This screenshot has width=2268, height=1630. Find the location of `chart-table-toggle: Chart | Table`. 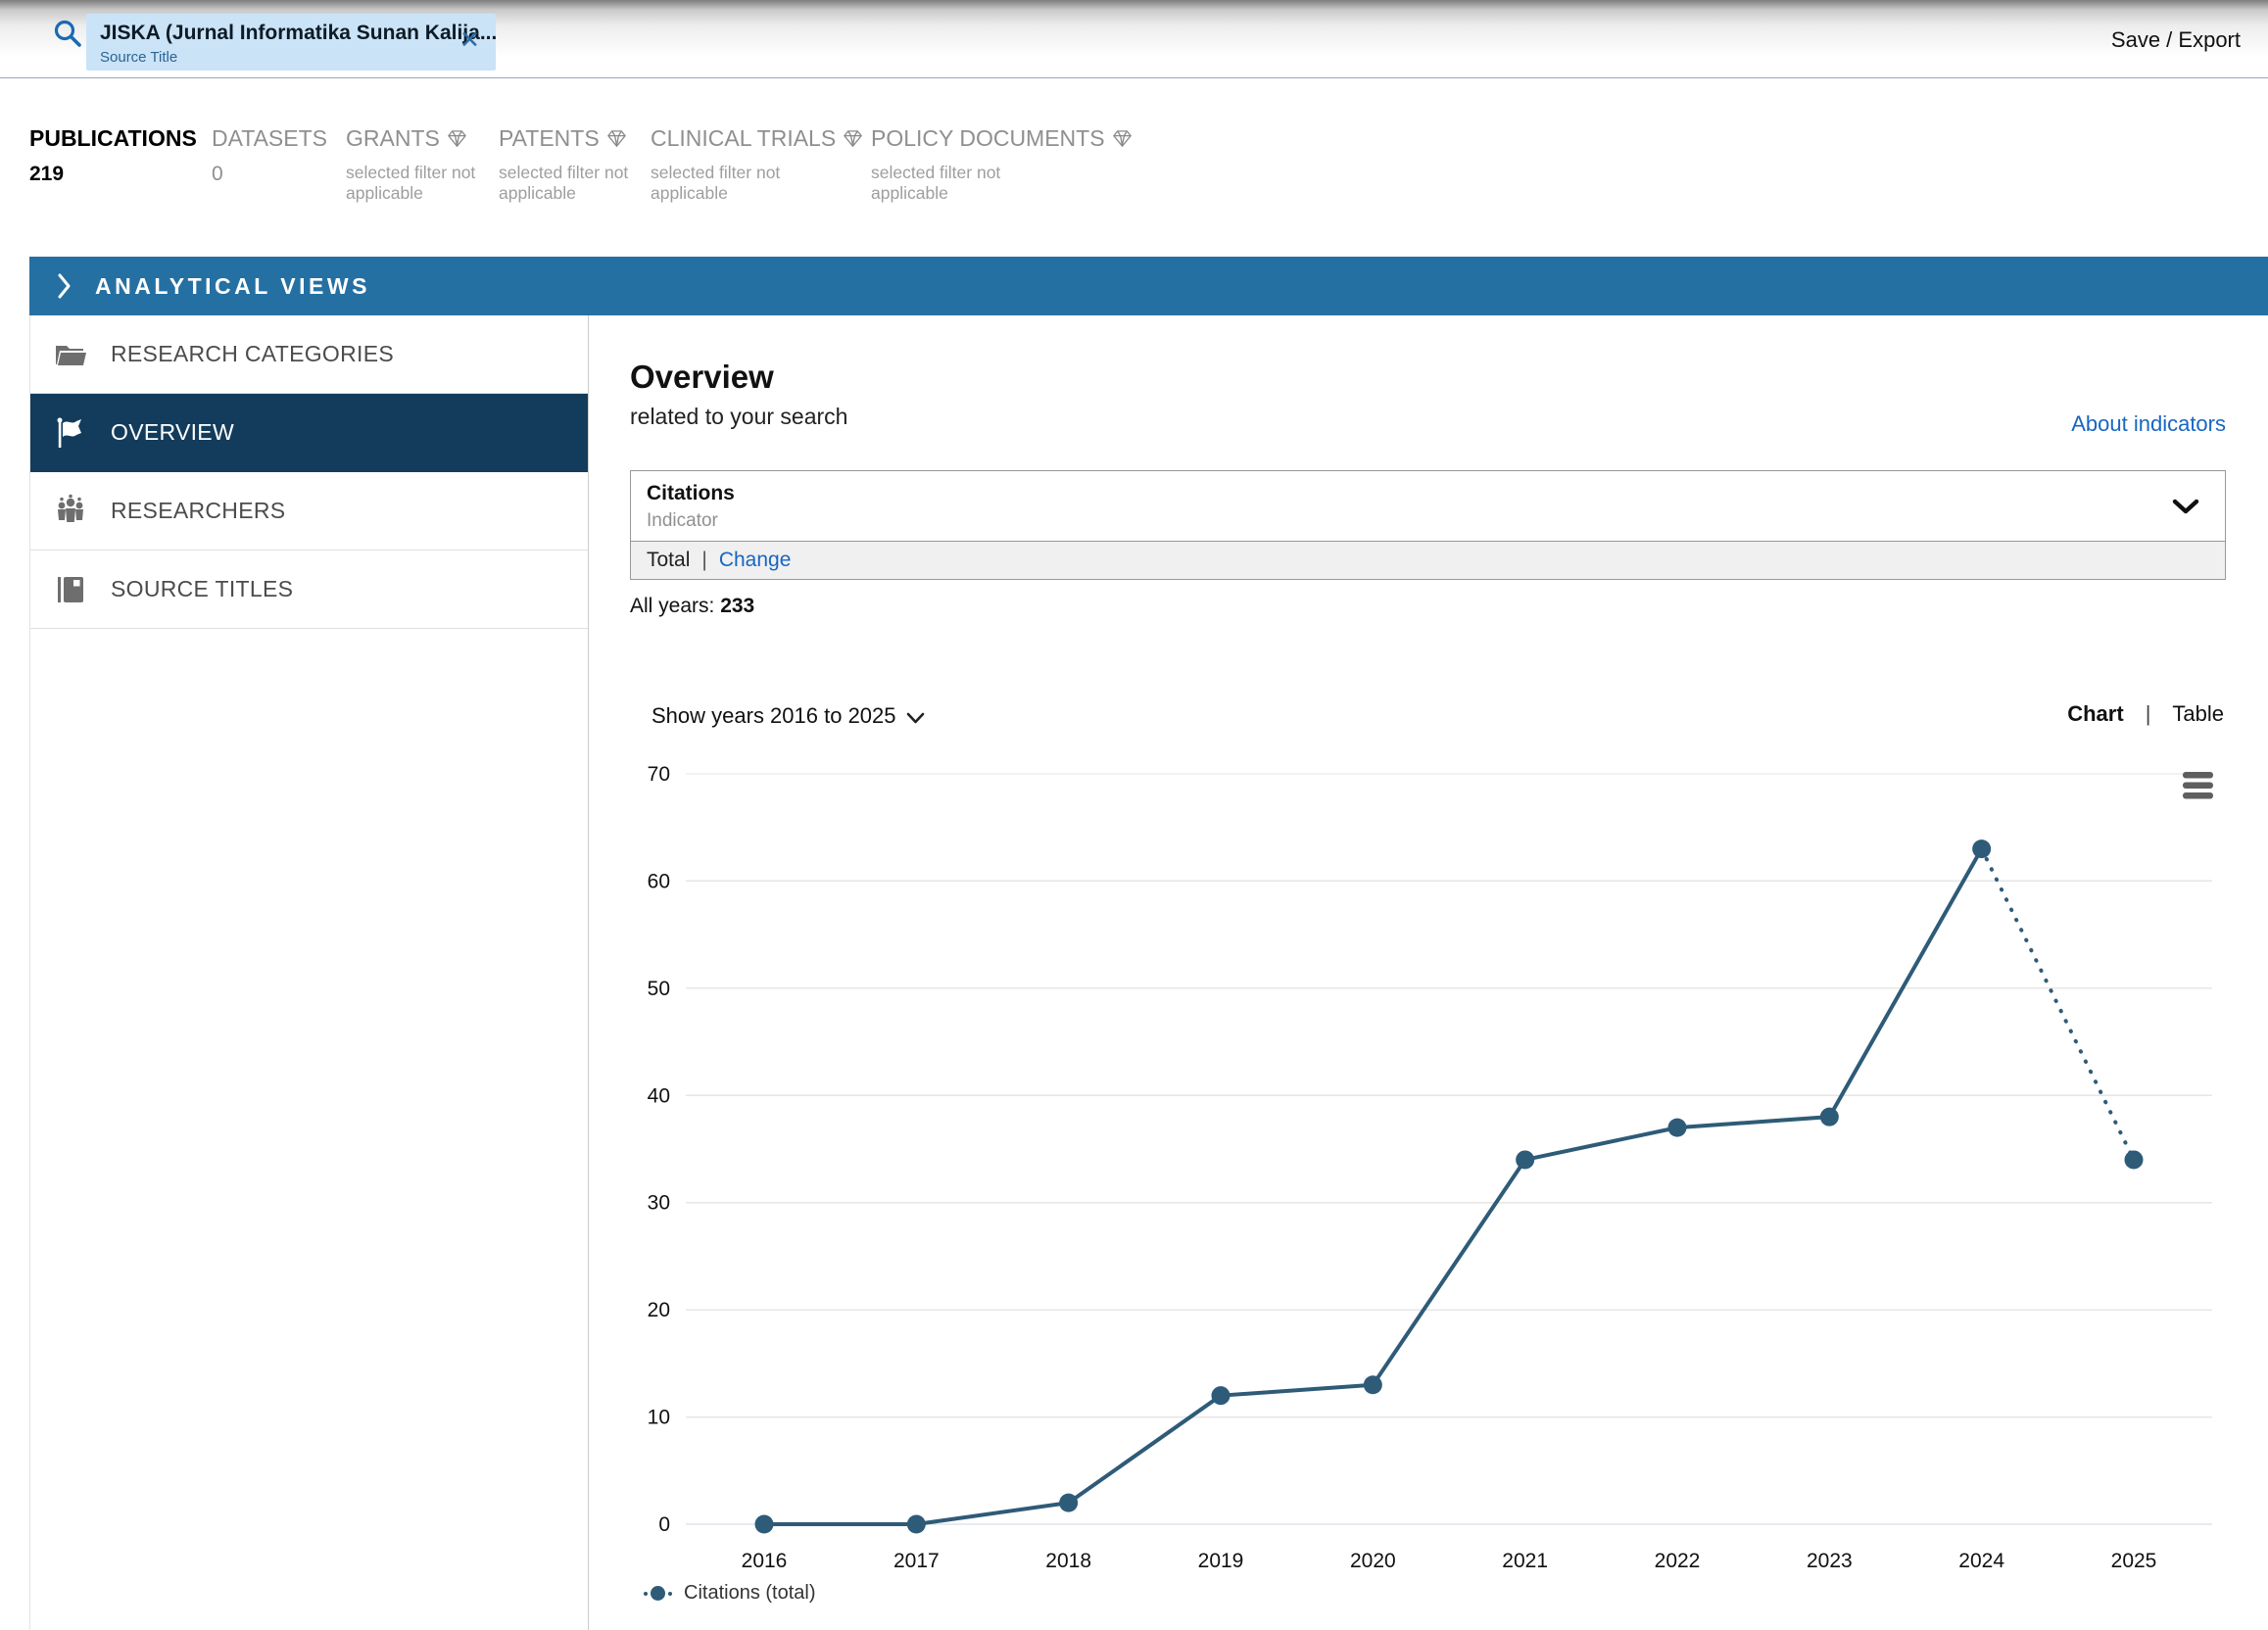

chart-table-toggle: Chart | Table is located at coordinates (2145, 714).